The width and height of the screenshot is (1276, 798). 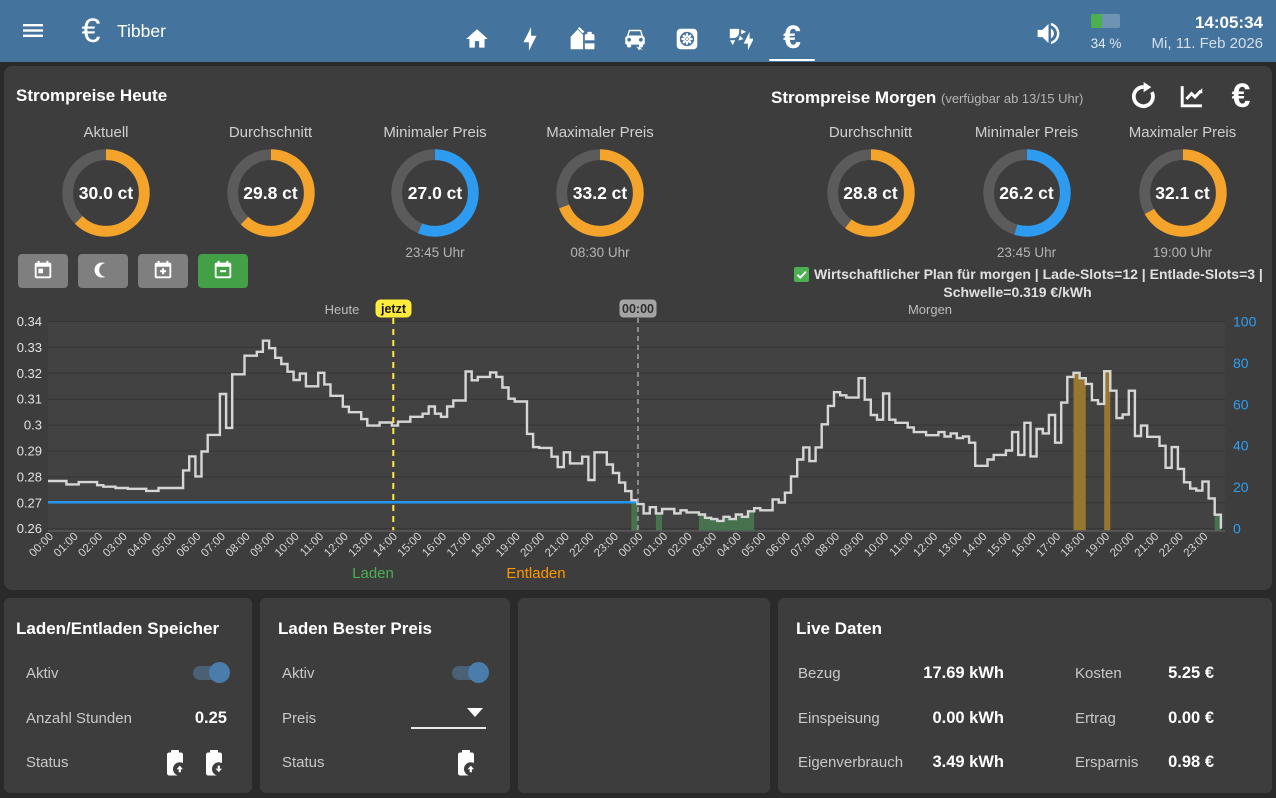 What do you see at coordinates (29, 528) in the screenshot?
I see `svg-text: 0.26` at bounding box center [29, 528].